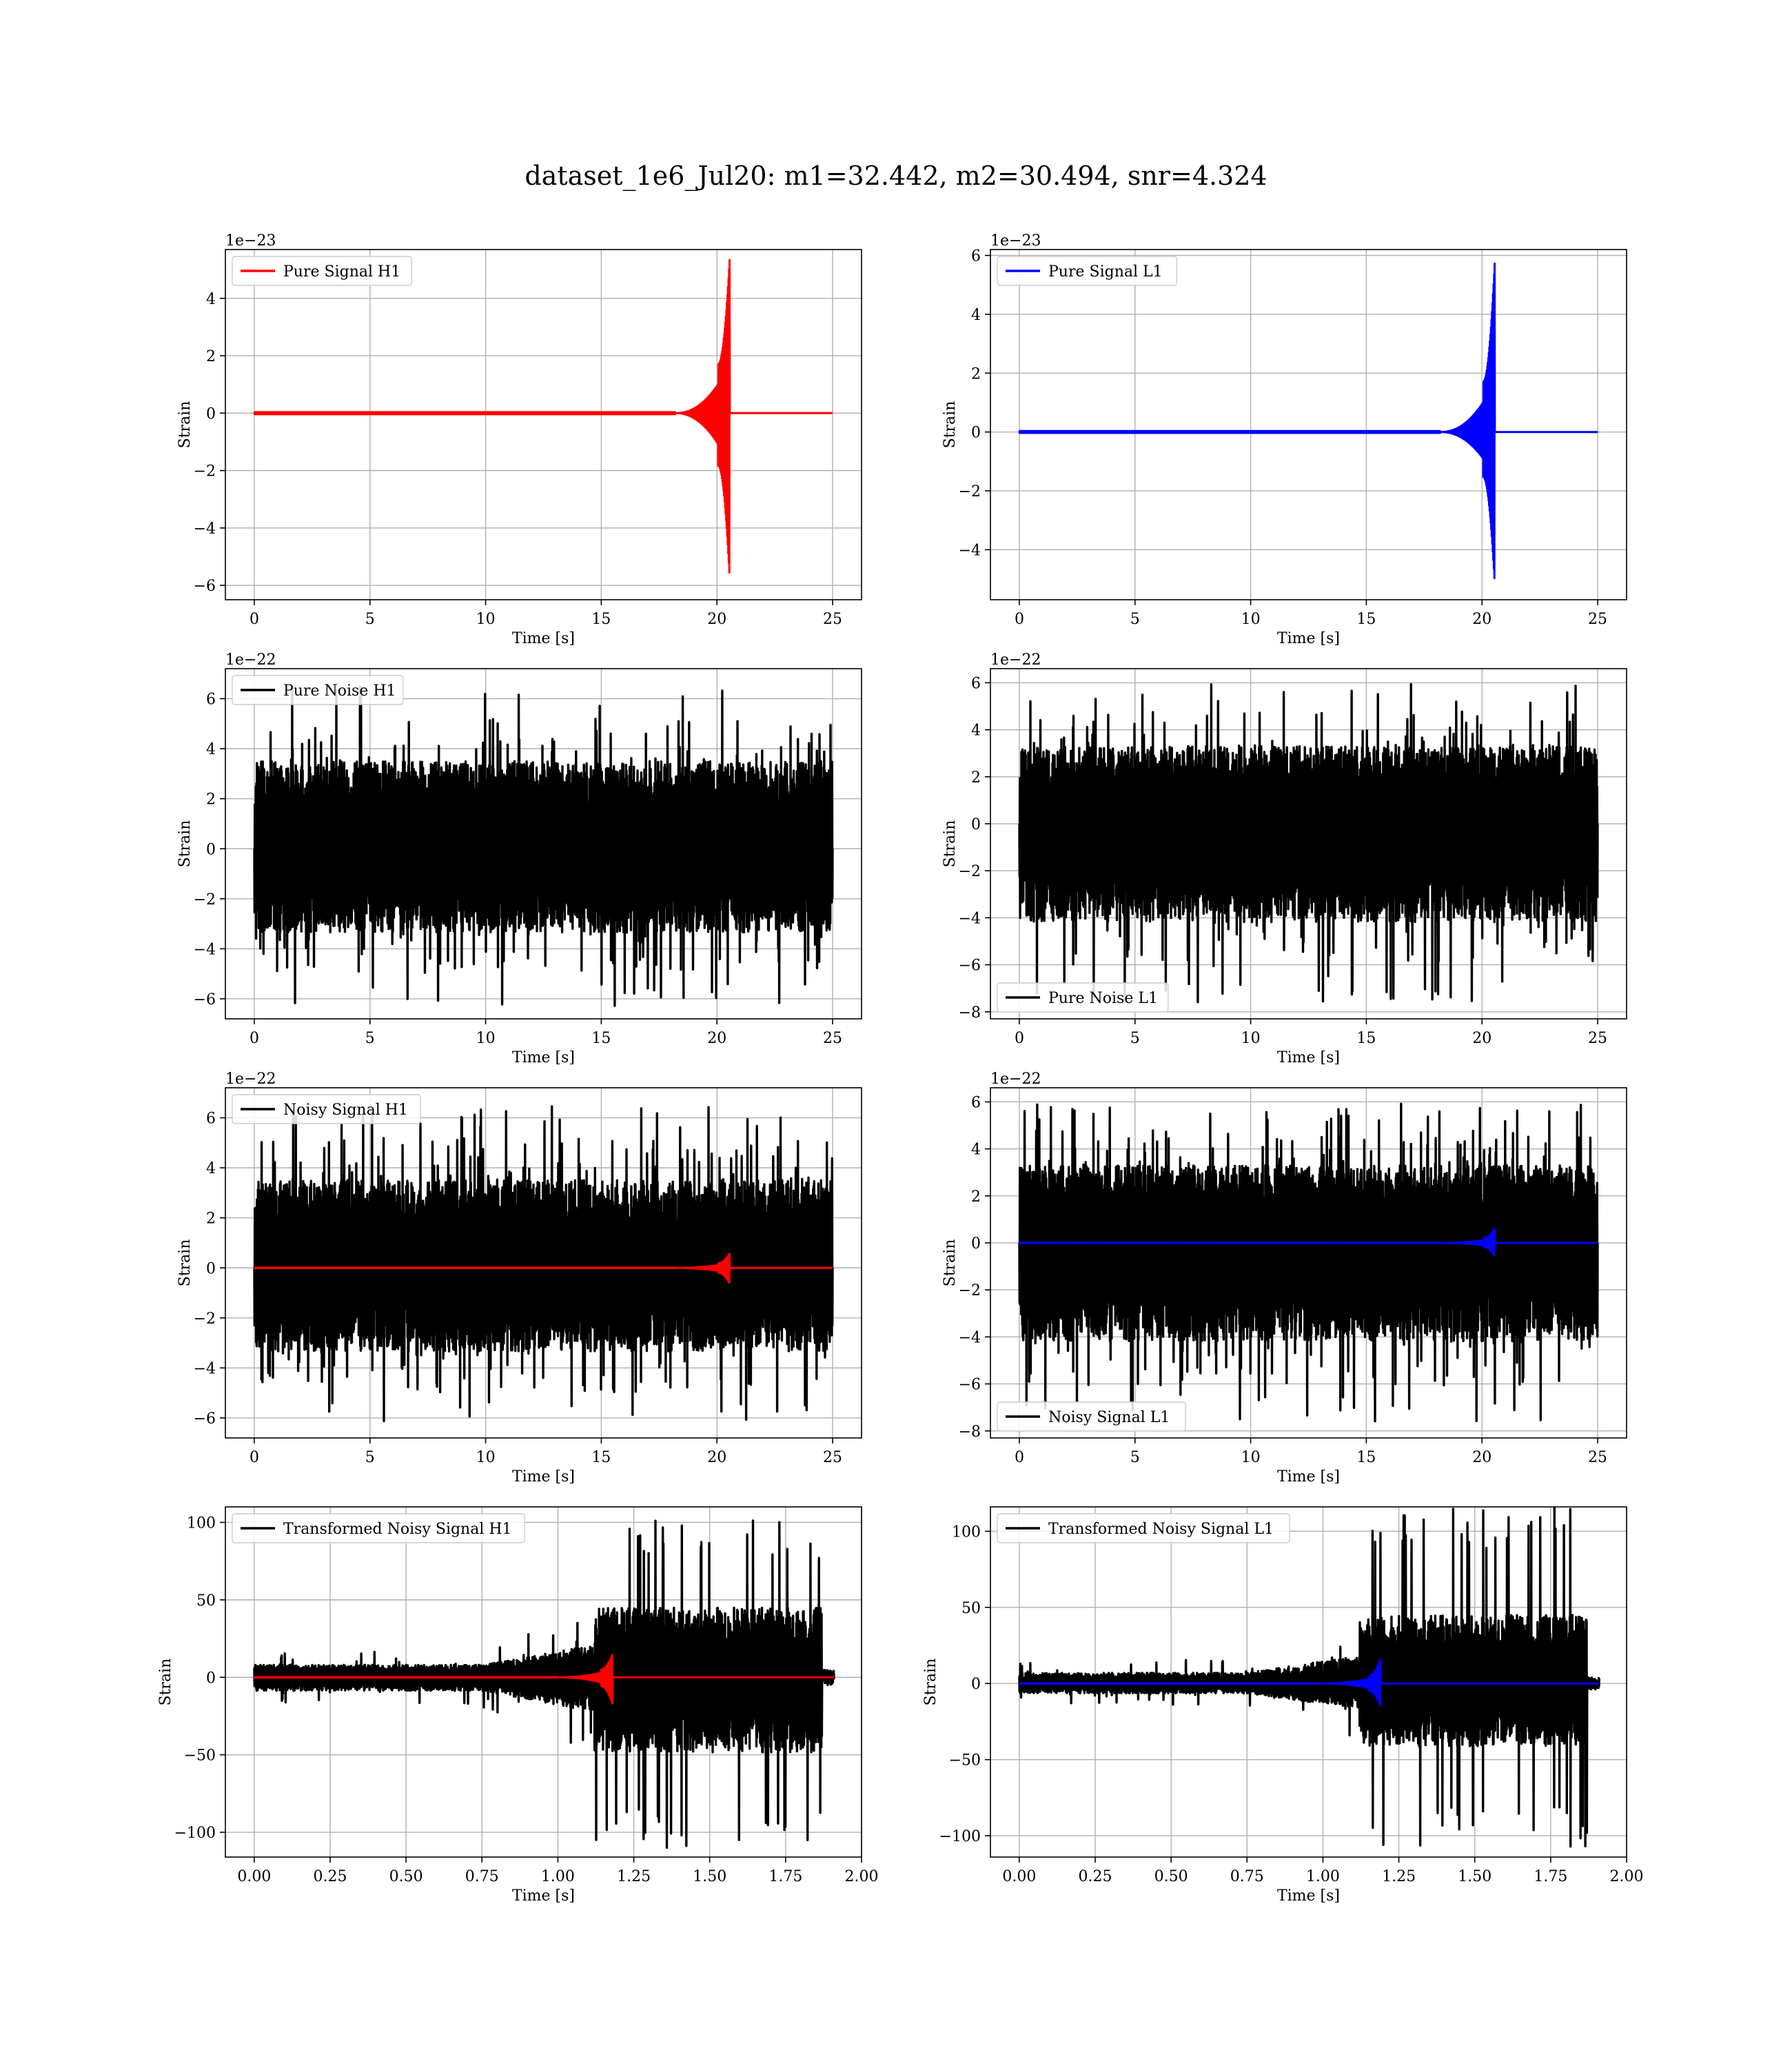 The width and height of the screenshot is (1792, 2068). Describe the element at coordinates (201, 1523) in the screenshot. I see `y-tick-label: 100` at that location.